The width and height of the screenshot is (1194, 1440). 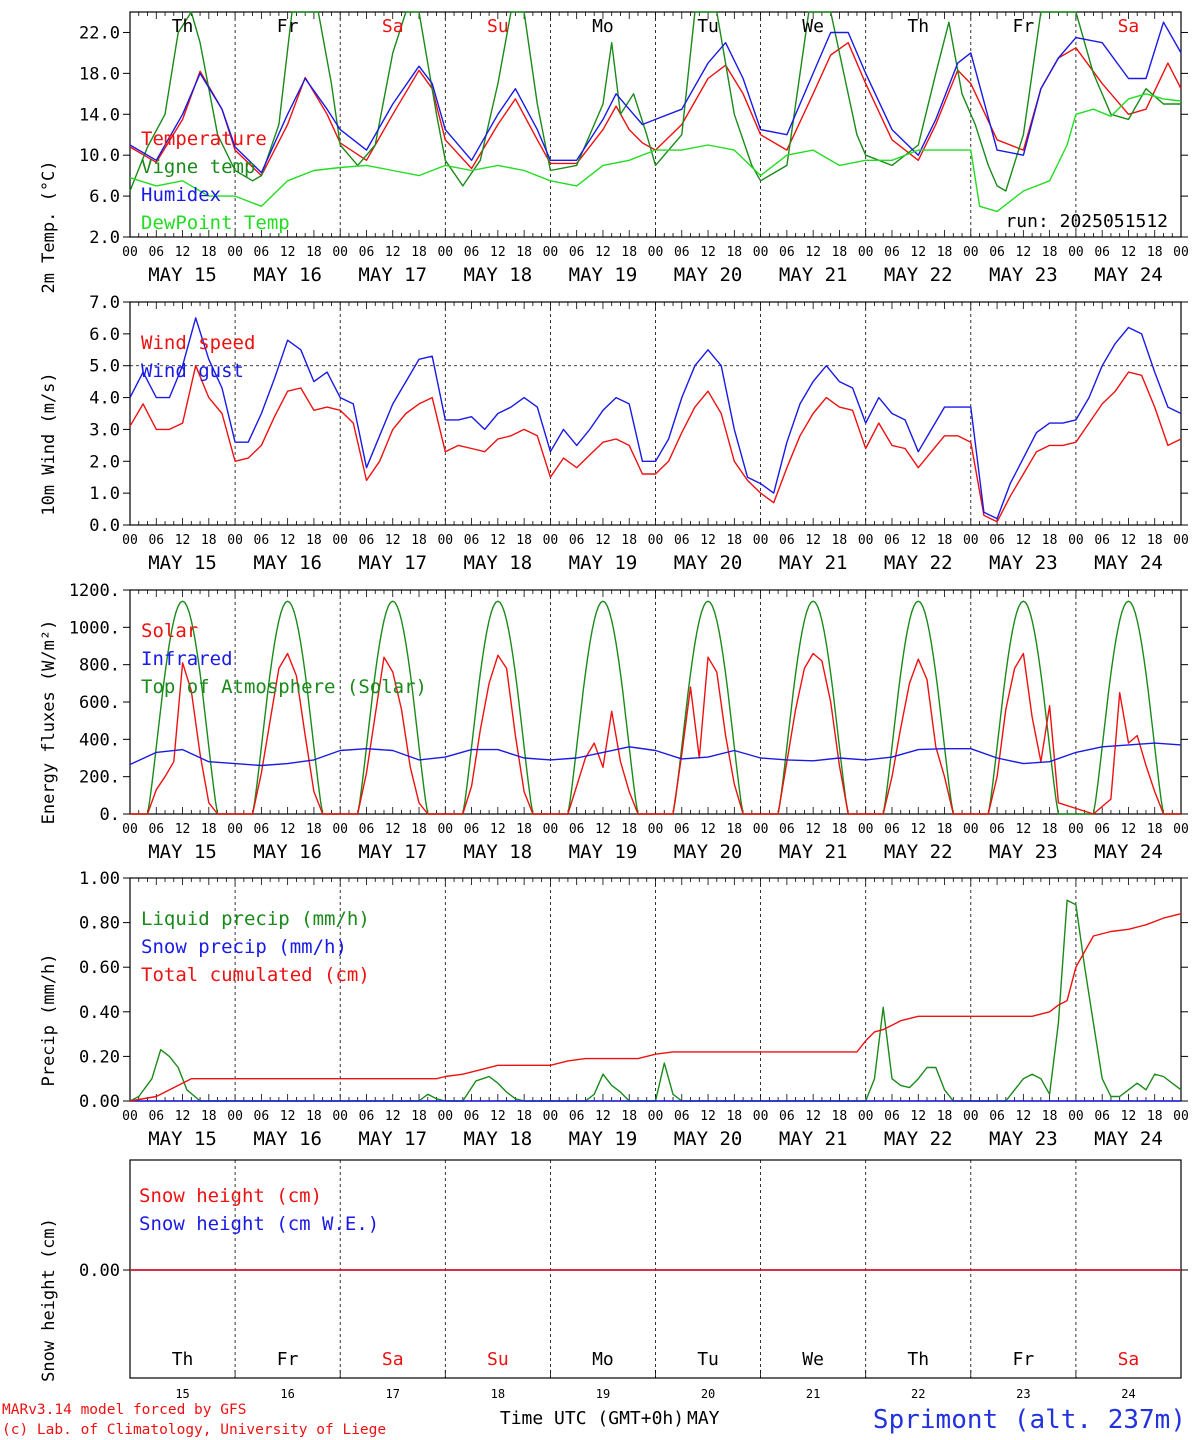 What do you see at coordinates (104, 238) in the screenshot?
I see `y-tick-label: 2.0` at bounding box center [104, 238].